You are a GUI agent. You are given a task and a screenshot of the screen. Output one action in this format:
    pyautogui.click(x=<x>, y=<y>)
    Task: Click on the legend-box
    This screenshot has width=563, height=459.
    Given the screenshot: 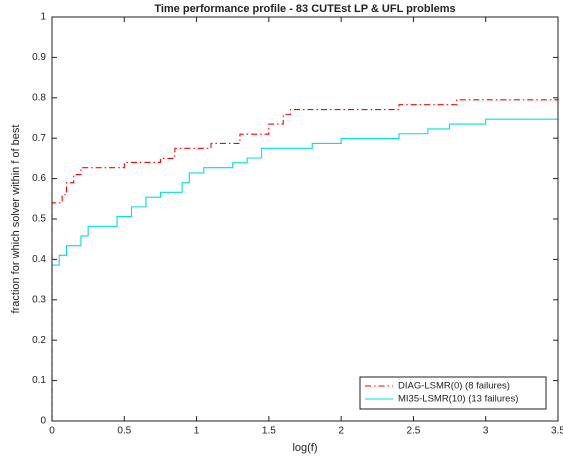 What is the action you would take?
    pyautogui.click(x=453, y=393)
    